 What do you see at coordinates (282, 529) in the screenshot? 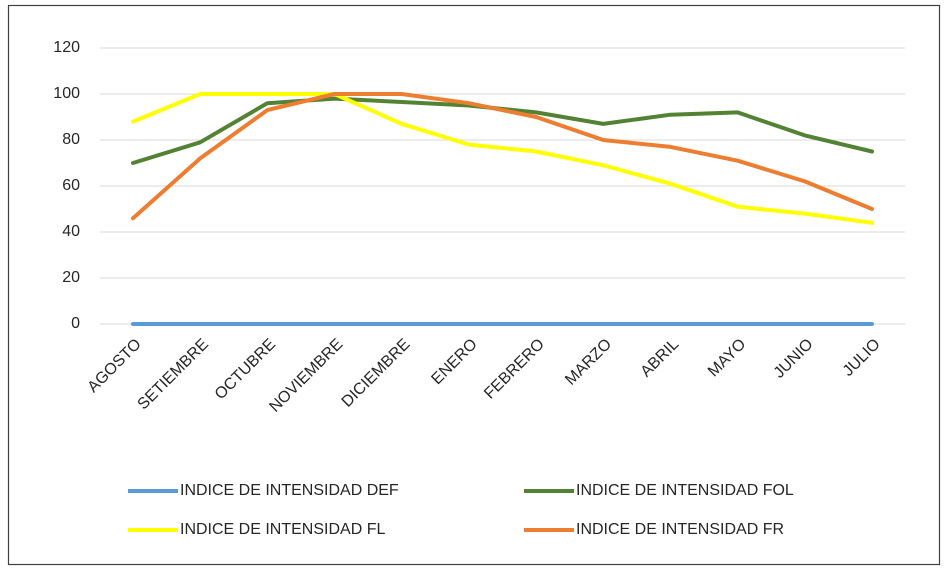
I see `legend-label: INDICE DE INTENSIDAD FL` at bounding box center [282, 529].